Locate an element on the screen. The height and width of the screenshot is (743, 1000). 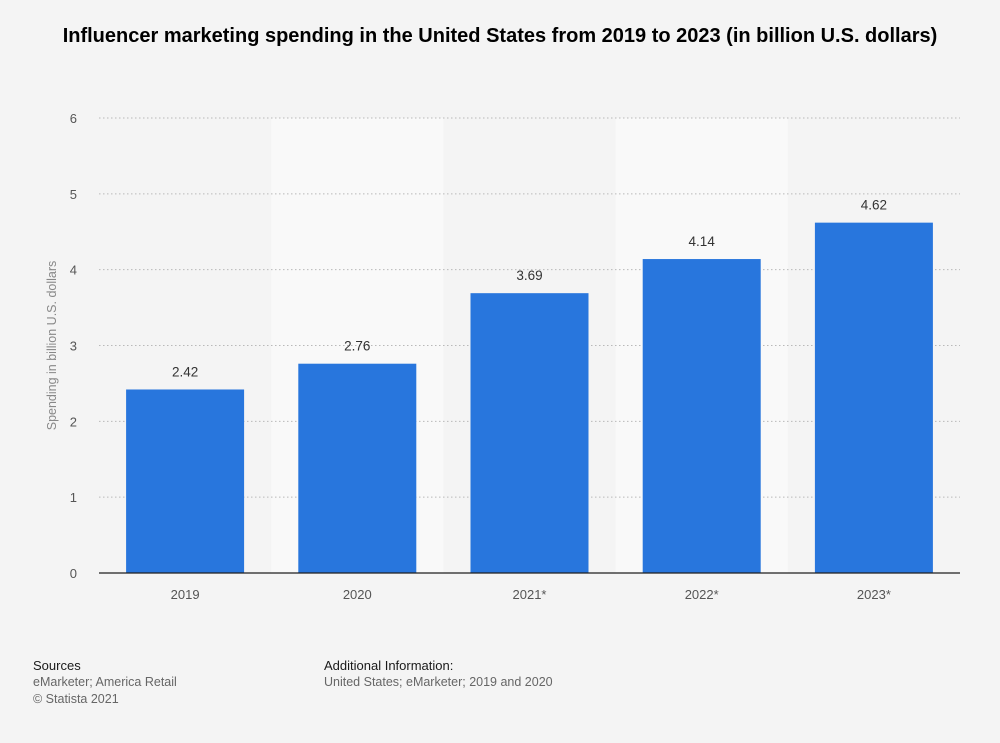
sources-text: eMarketer; America Retail is located at coordinates (105, 682).